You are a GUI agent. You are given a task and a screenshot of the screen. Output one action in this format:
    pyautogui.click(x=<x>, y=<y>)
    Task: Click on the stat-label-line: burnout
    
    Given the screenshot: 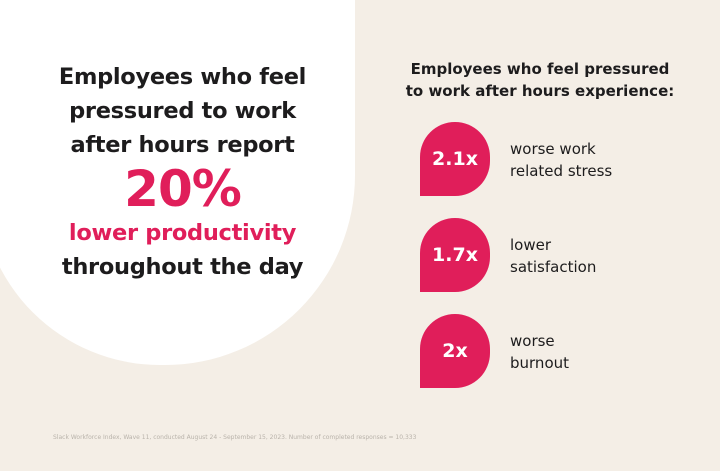 What is the action you would take?
    pyautogui.click(x=540, y=363)
    